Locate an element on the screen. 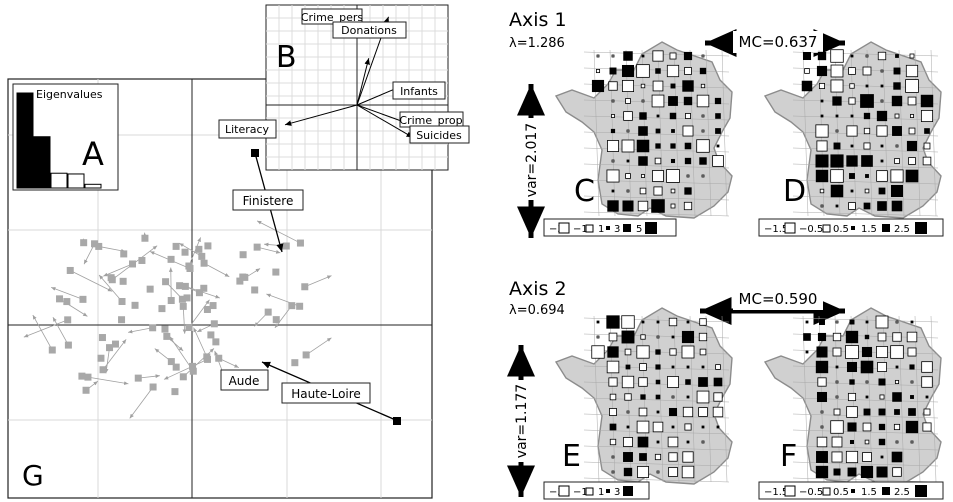 Image resolution: width=953 pixels, height=502 pixels. axis2-var-bg is located at coordinates (521, 421).